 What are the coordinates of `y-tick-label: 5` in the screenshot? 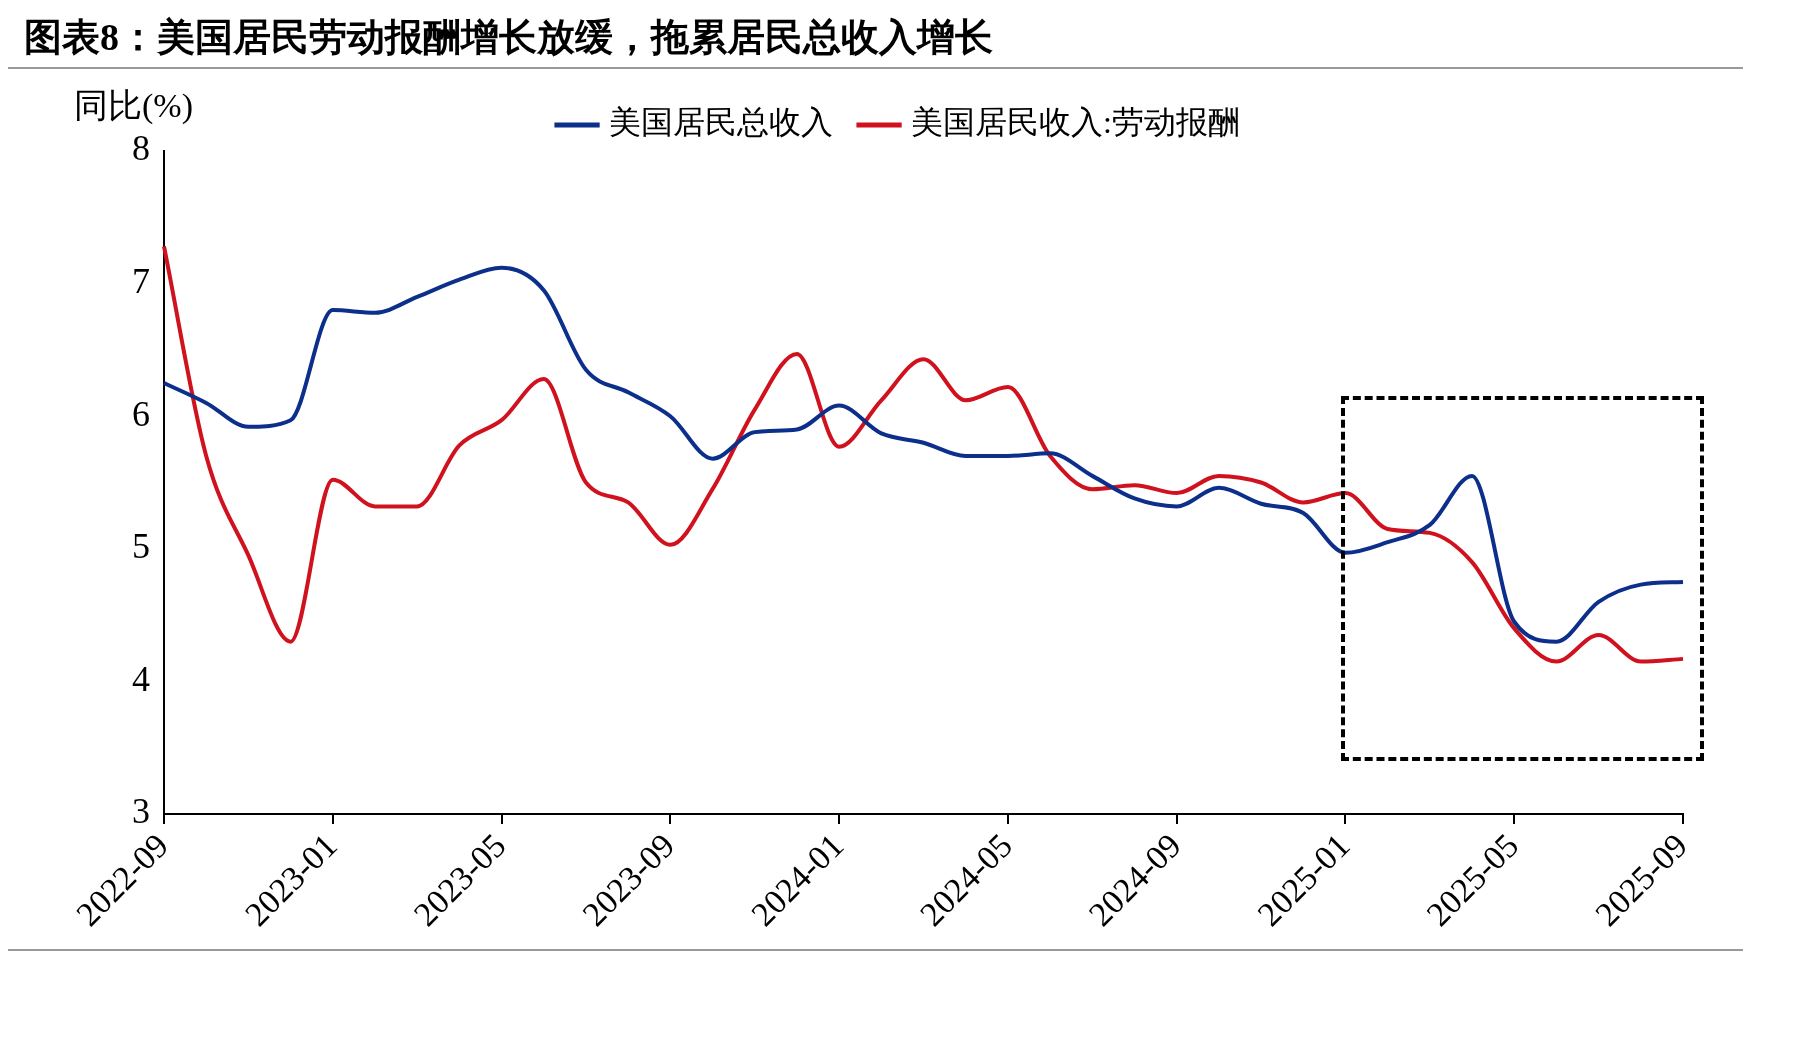 It's located at (141, 546).